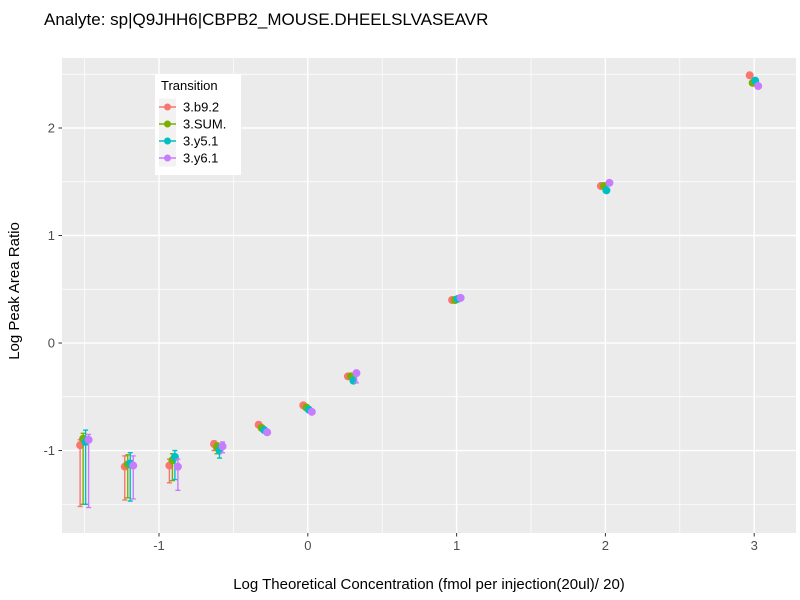  I want to click on y-tick-label: -1, so click(49, 450).